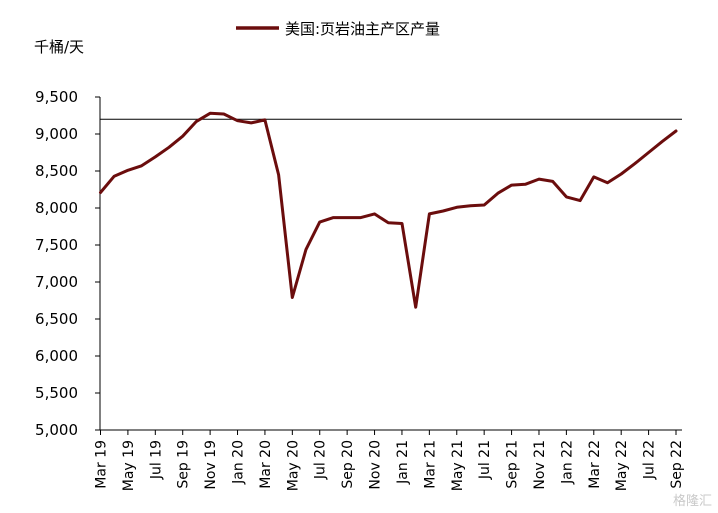  What do you see at coordinates (376, 465) in the screenshot?
I see `x-tick-label: Nov 20` at bounding box center [376, 465].